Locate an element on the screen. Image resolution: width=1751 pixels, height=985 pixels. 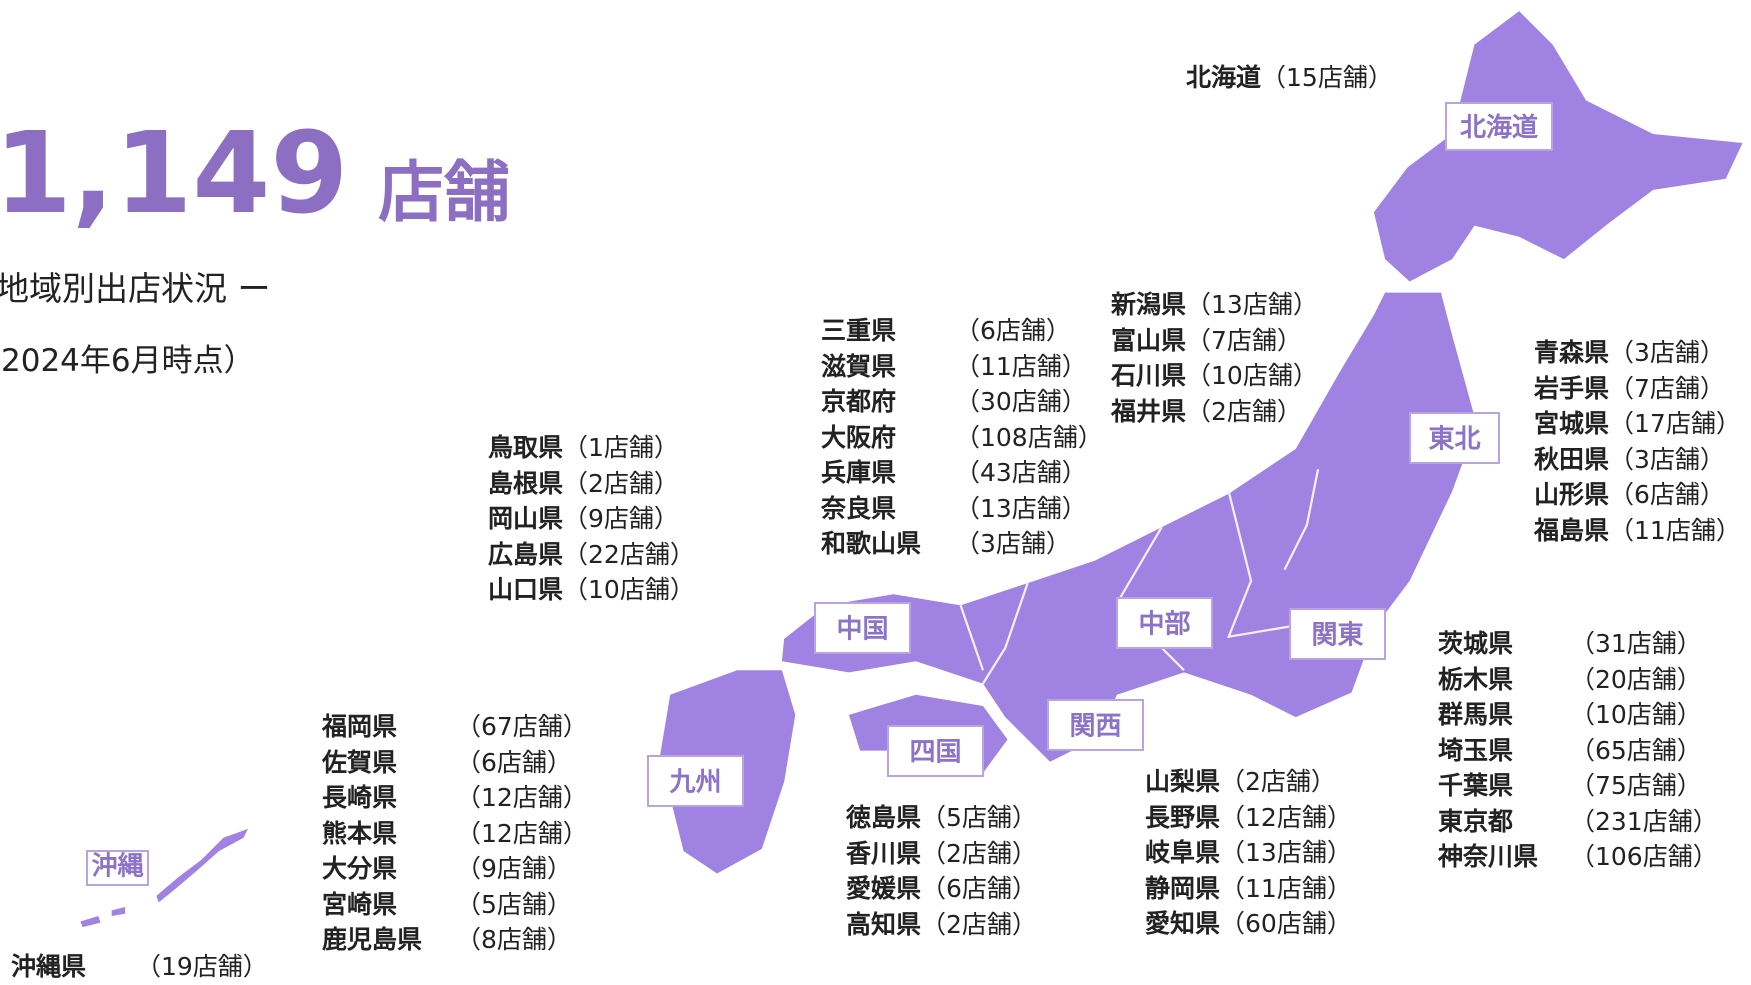
prefecture-name: 鹿児島県 is located at coordinates (372, 939).